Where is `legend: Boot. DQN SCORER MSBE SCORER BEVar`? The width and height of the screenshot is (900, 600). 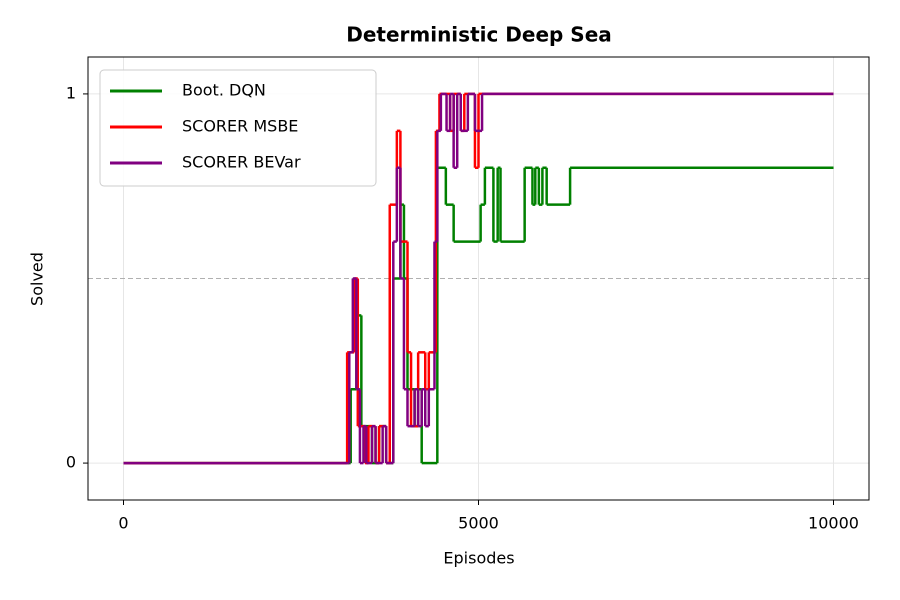
legend: Boot. DQN SCORER MSBE SCORER BEVar is located at coordinates (238, 128).